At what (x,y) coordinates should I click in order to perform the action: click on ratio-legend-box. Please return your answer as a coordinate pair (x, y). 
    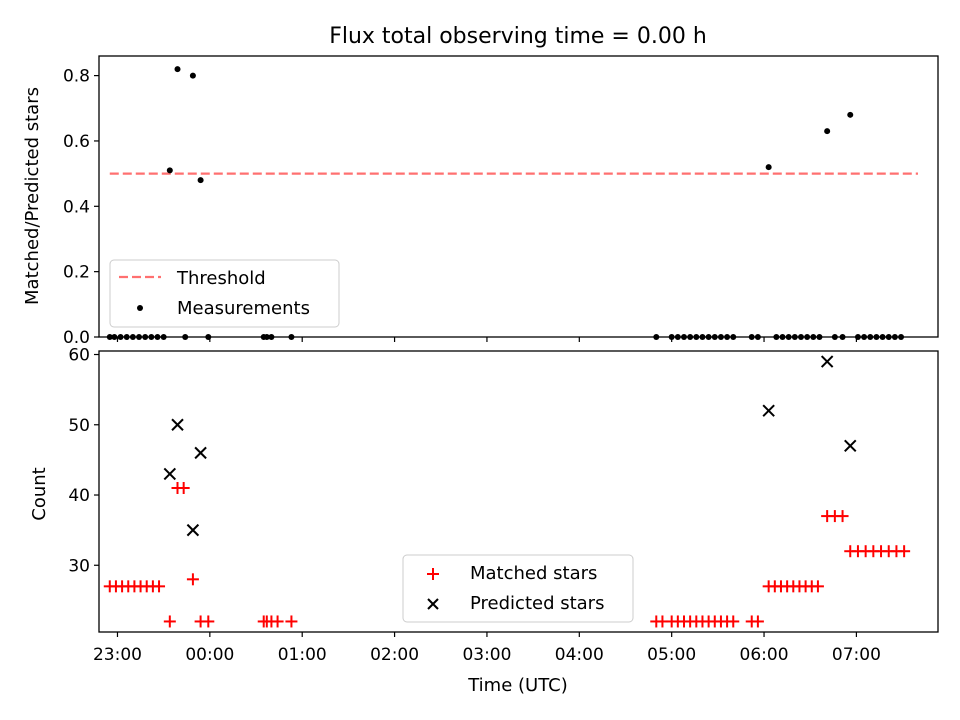
    Looking at the image, I should click on (224, 293).